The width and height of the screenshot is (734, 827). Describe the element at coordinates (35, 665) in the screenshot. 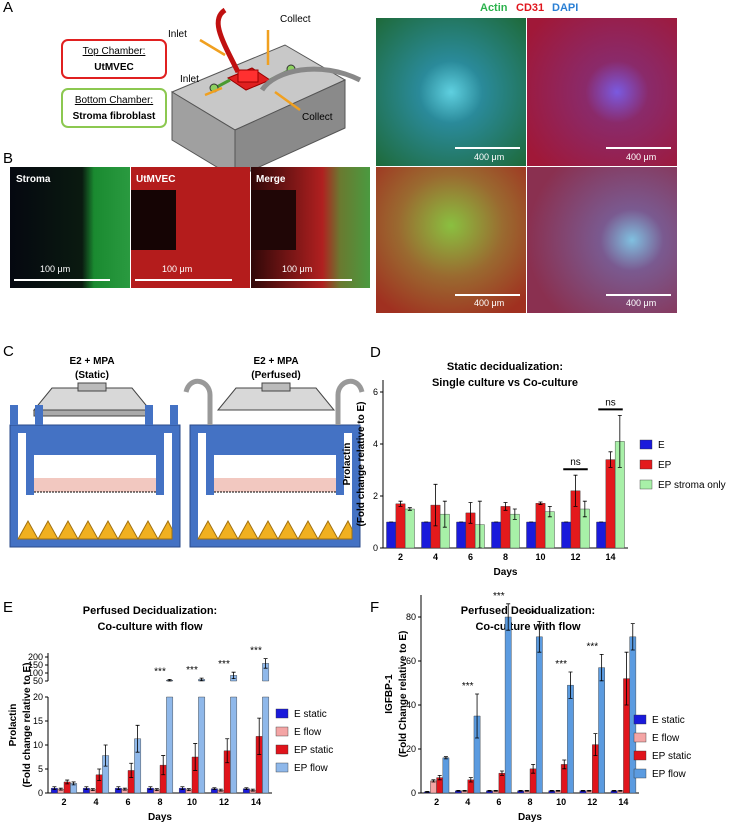

I see `y-tick-label: 150` at that location.